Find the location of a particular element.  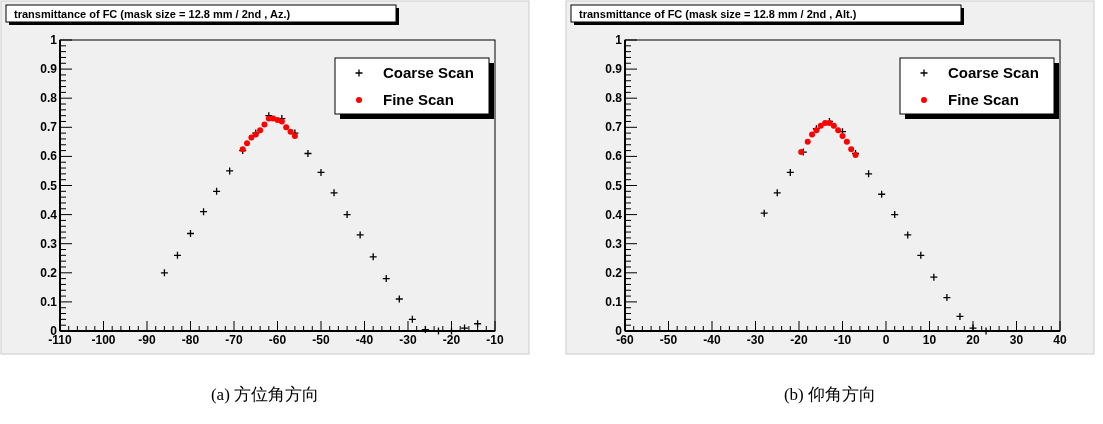

x-tick-label: 40 is located at coordinates (1060, 340).